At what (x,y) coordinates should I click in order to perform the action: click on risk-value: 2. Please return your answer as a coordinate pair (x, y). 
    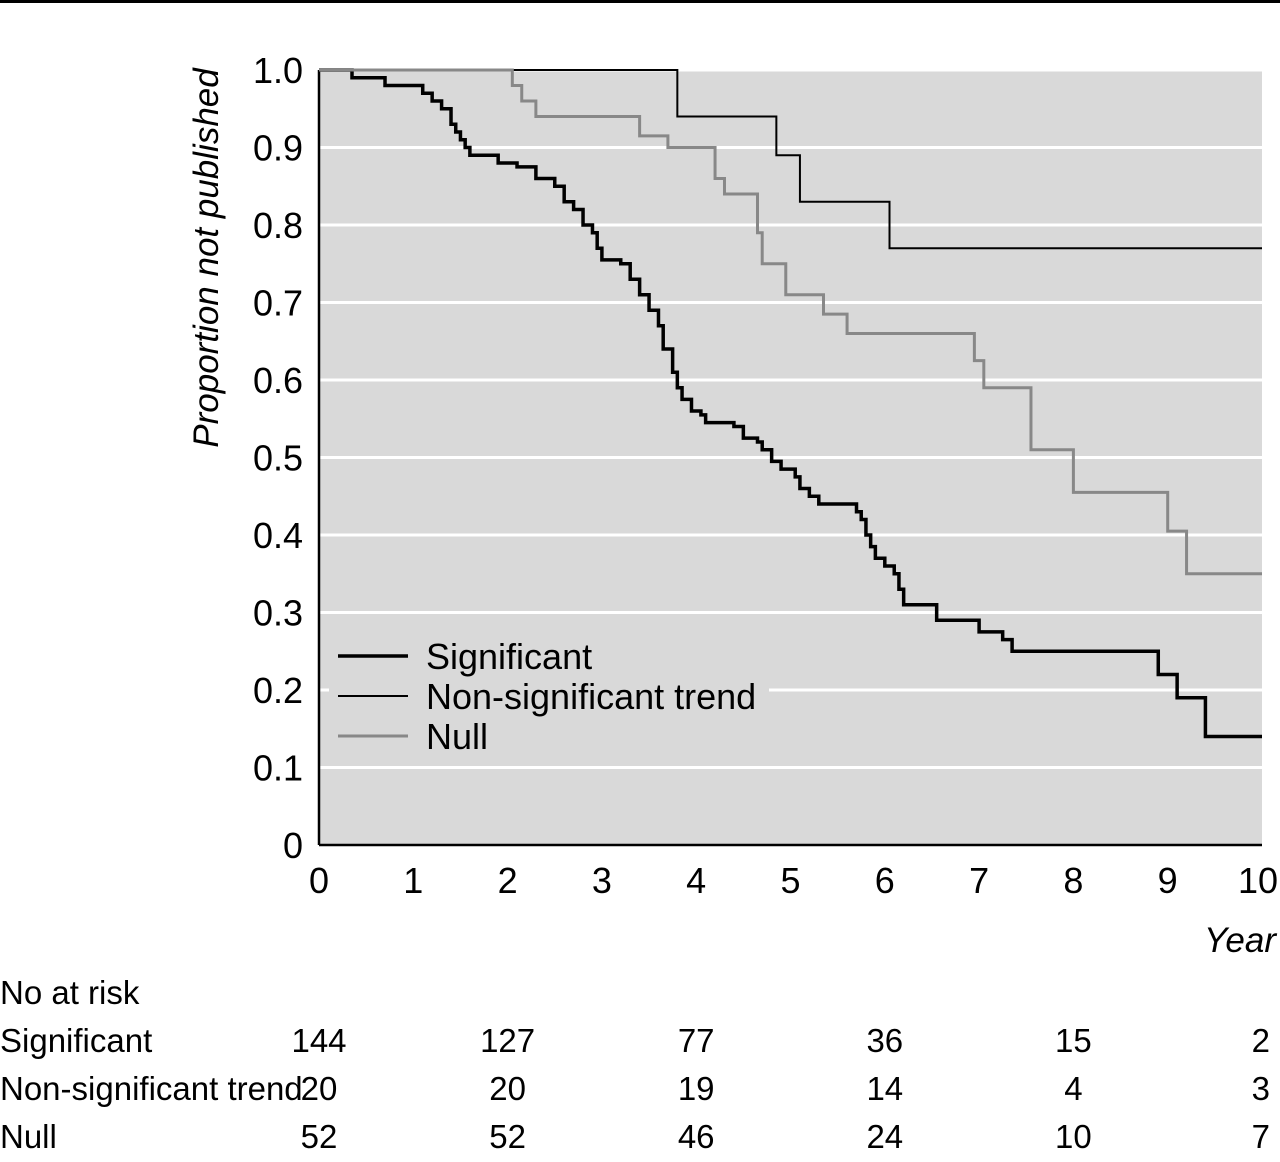
    Looking at the image, I should click on (1260, 1040).